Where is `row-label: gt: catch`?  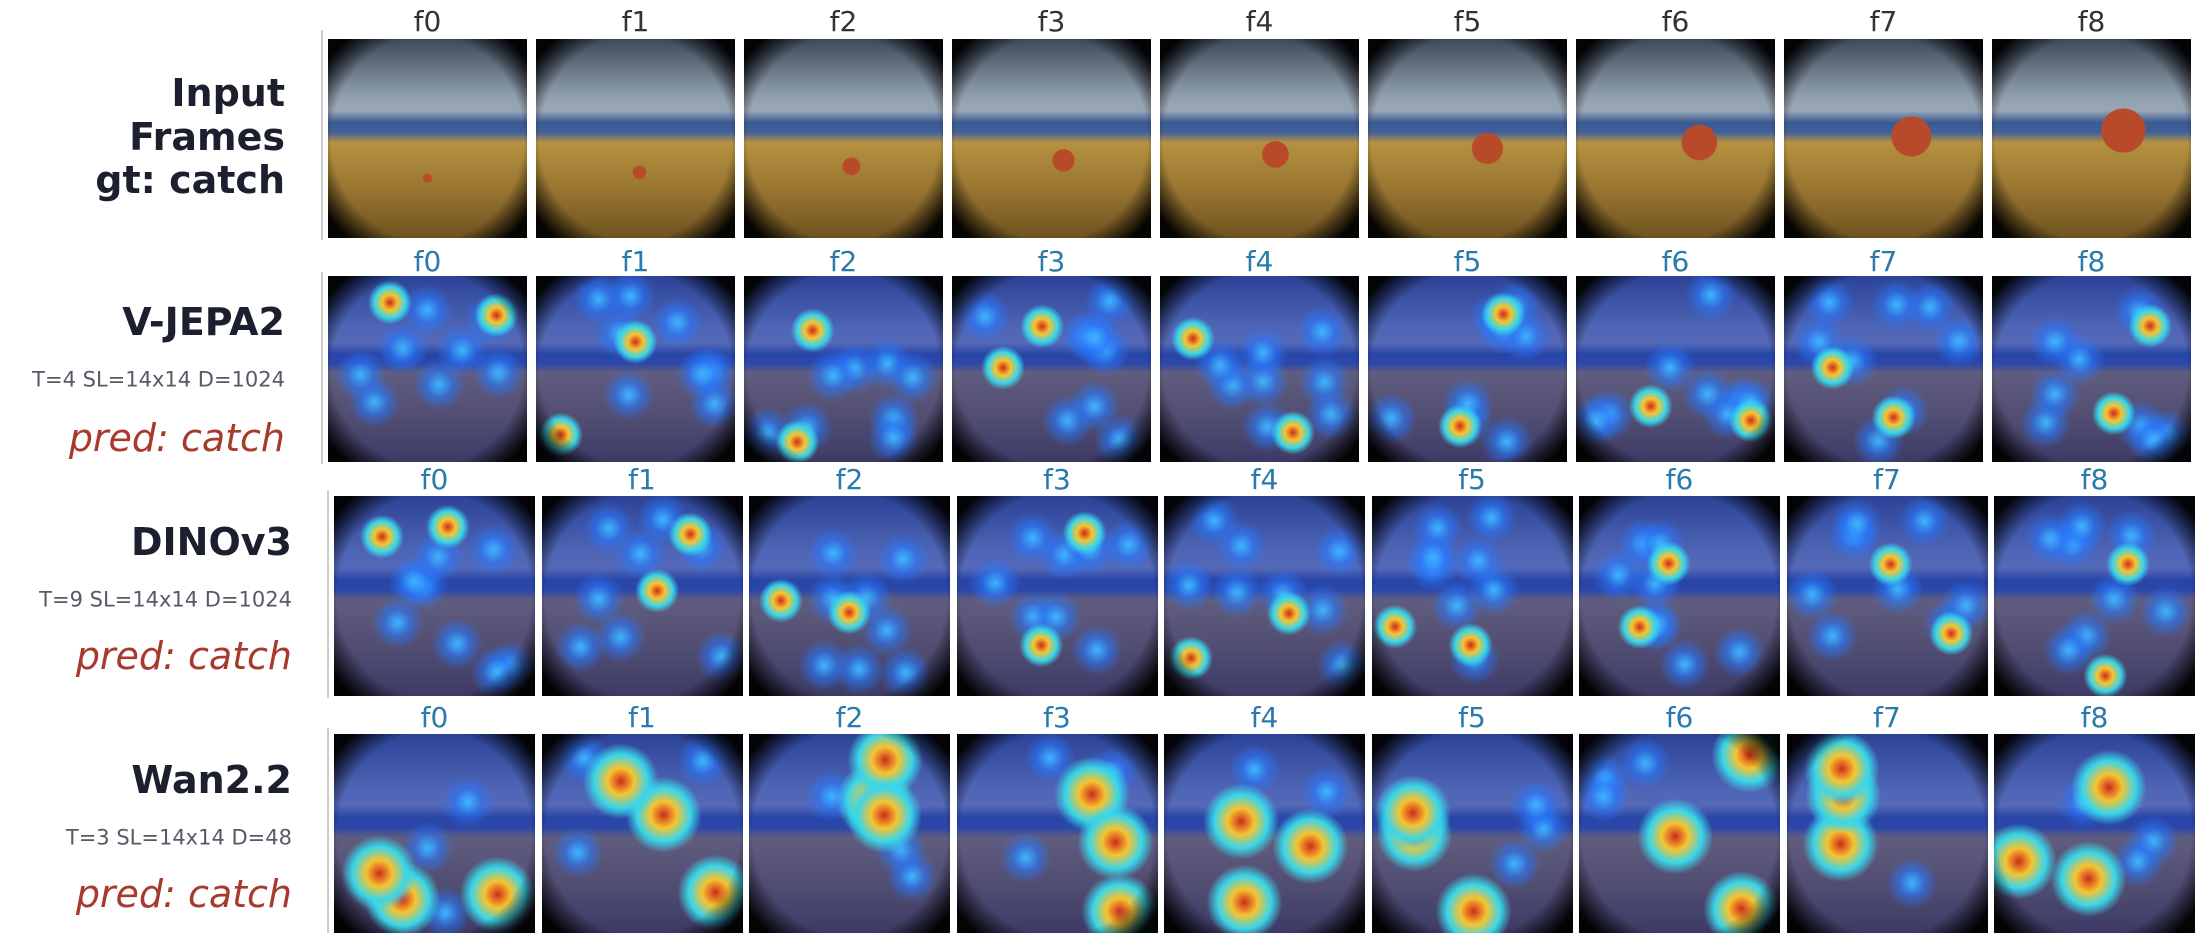 row-label: gt: catch is located at coordinates (190, 180).